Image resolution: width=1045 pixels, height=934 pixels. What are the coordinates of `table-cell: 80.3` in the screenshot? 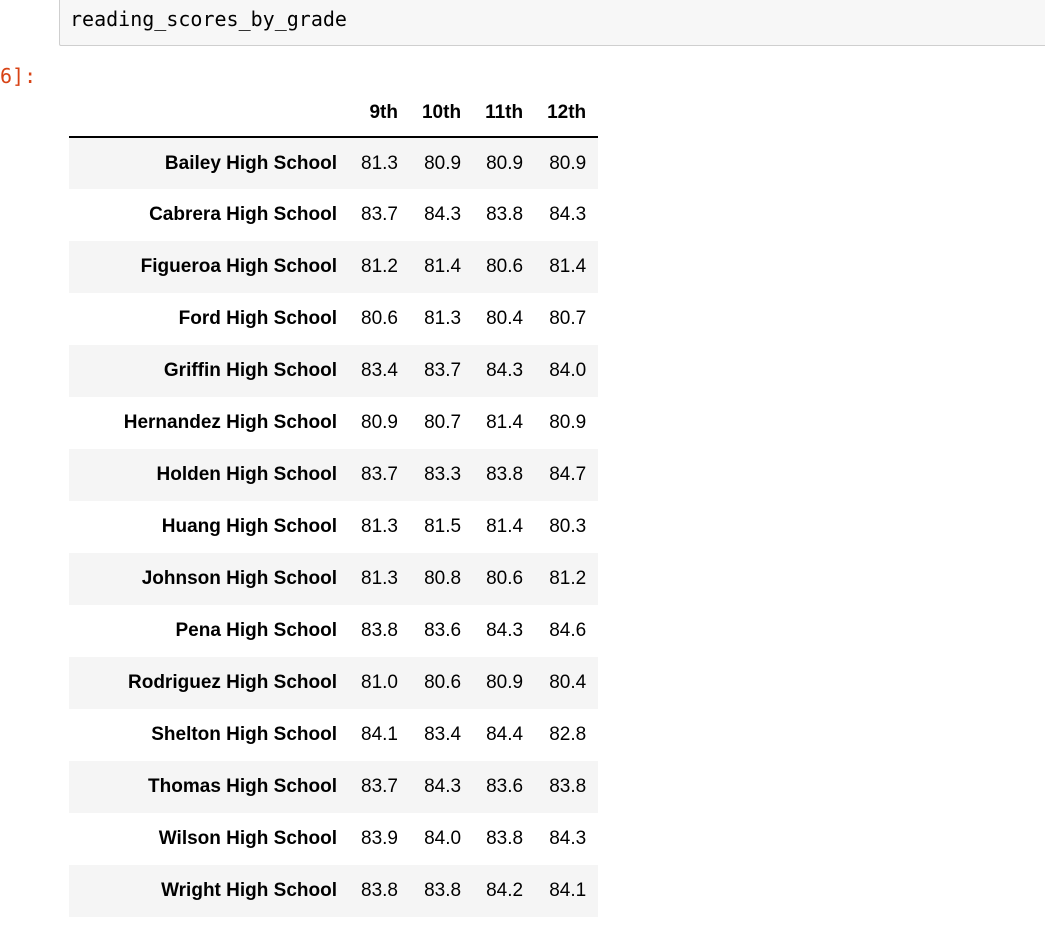 It's located at (568, 526).